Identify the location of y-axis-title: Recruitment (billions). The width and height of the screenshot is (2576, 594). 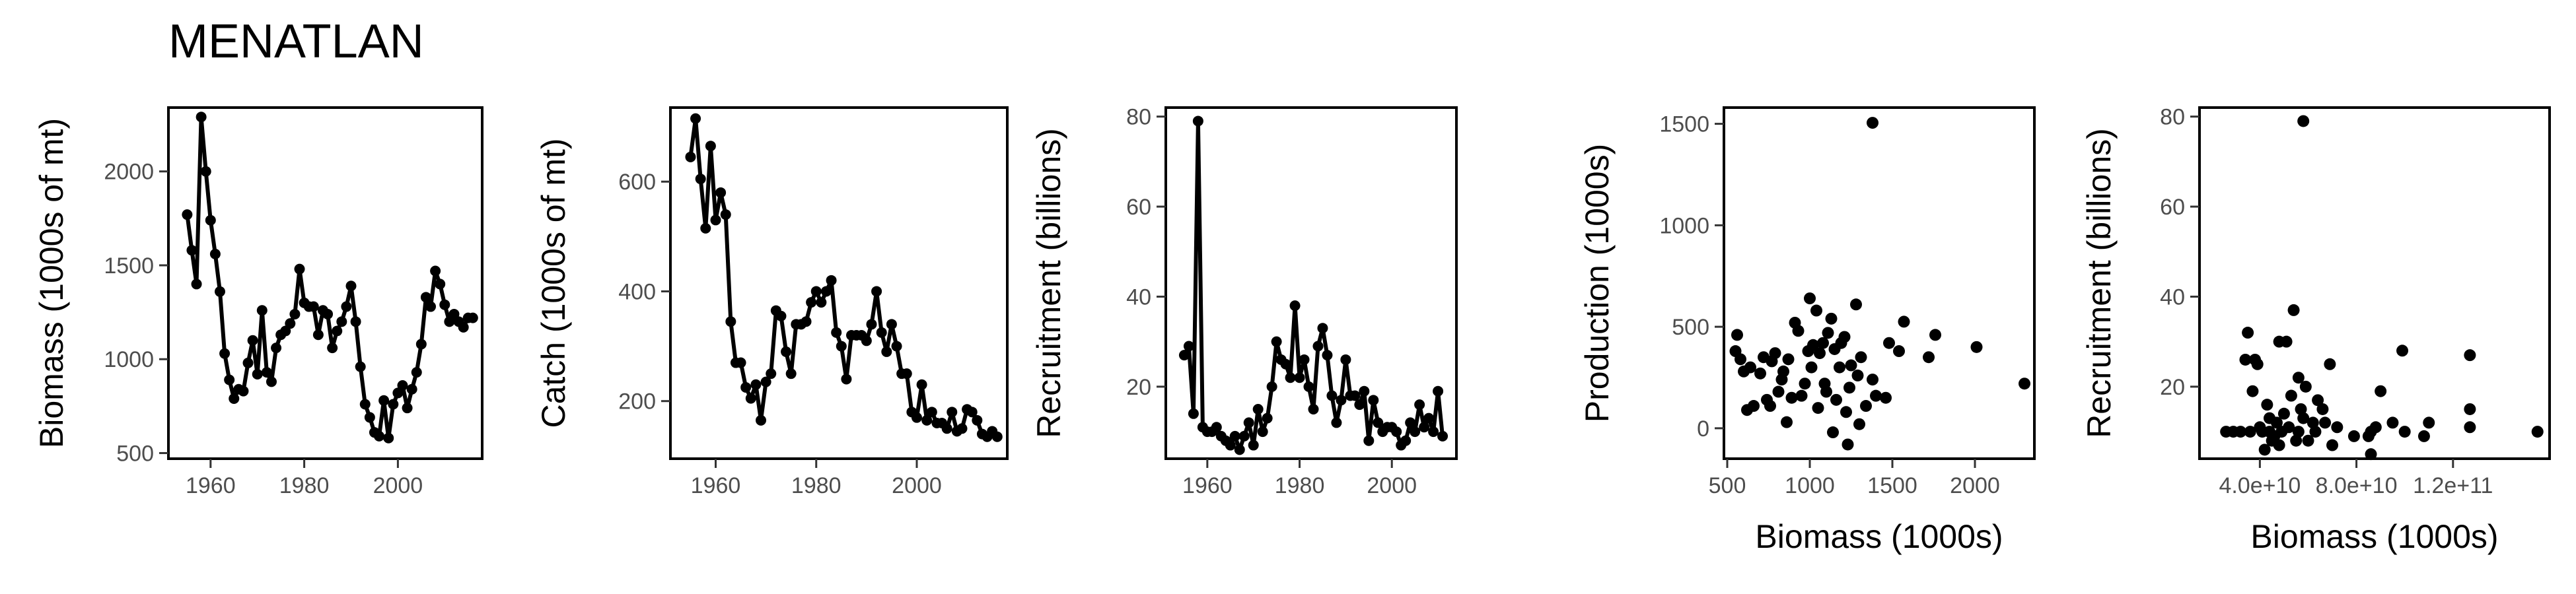
(1048, 283).